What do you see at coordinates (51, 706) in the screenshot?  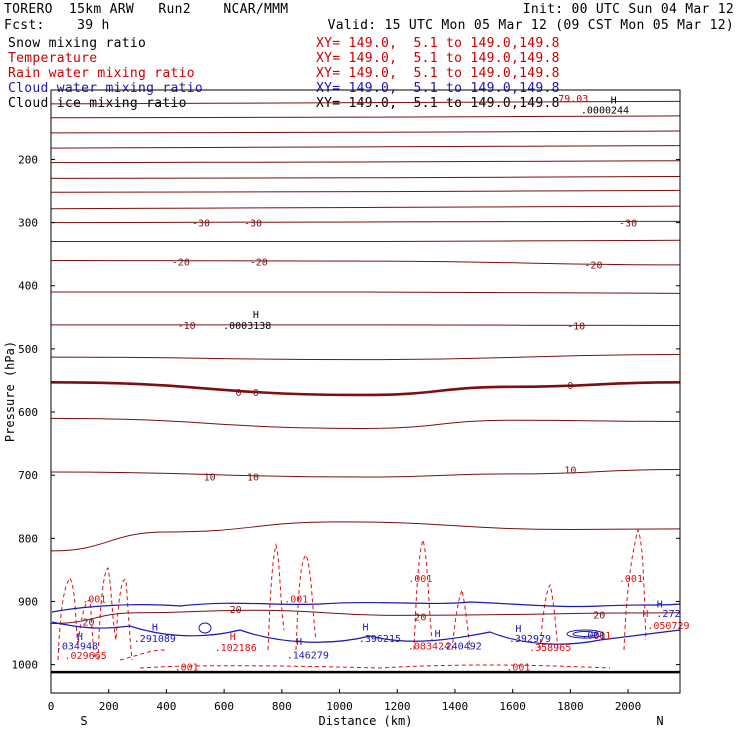 I see `x-tick-label: 0` at bounding box center [51, 706].